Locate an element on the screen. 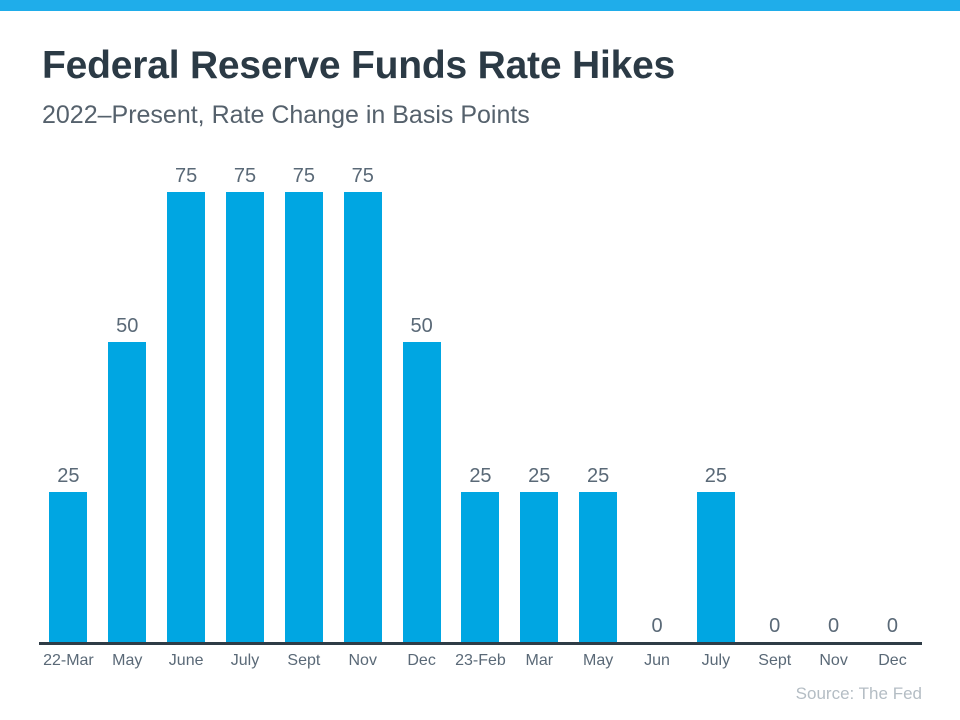 The height and width of the screenshot is (720, 960). x-axis-tick-label: Jun is located at coordinates (657, 660).